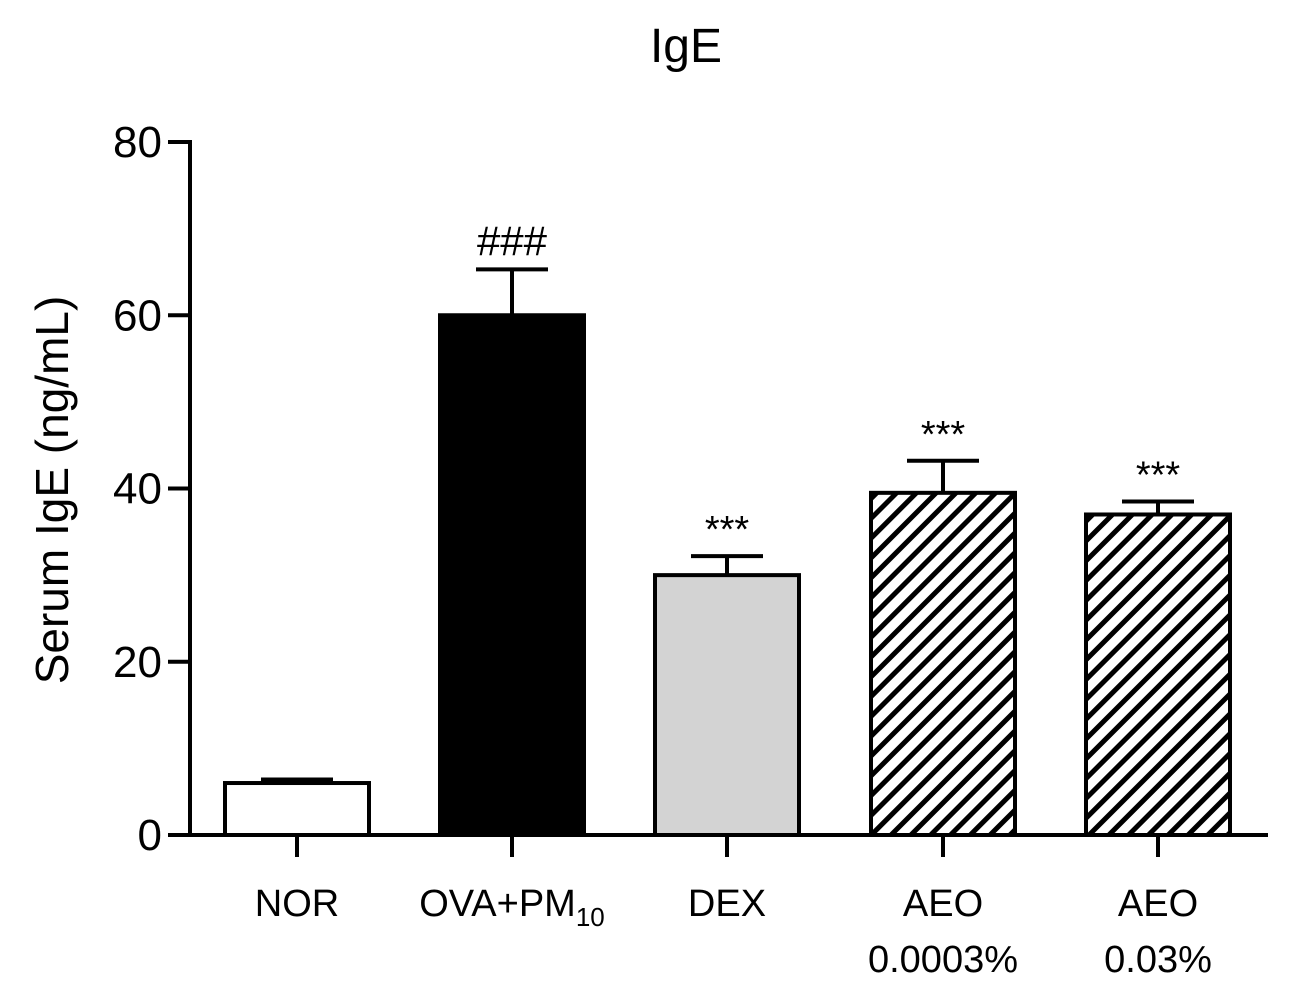 The height and width of the screenshot is (995, 1313). Describe the element at coordinates (1158, 475) in the screenshot. I see `significance-label-4: ***` at that location.